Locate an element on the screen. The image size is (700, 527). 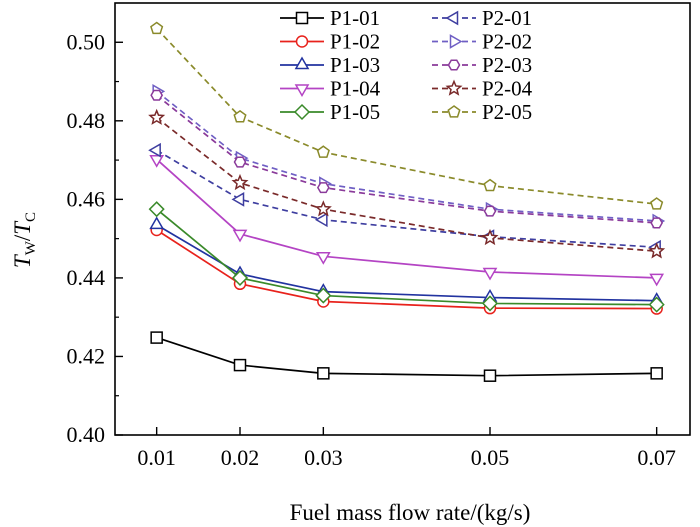
legend-item-P1-03: P1-03 is located at coordinates (330, 65).